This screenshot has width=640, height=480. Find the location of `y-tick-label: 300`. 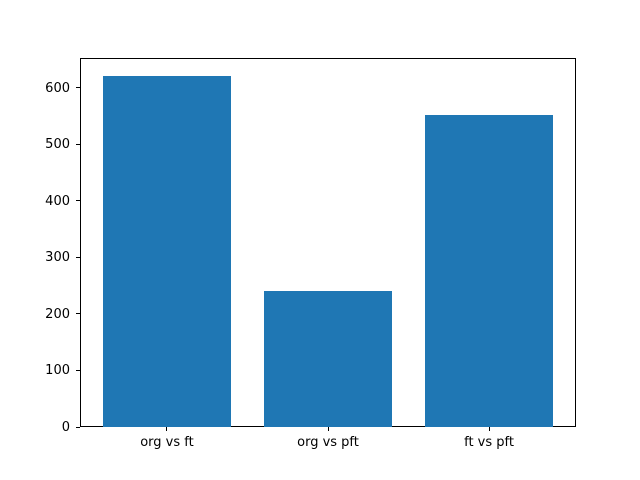

y-tick-label: 300 is located at coordinates (57, 258).